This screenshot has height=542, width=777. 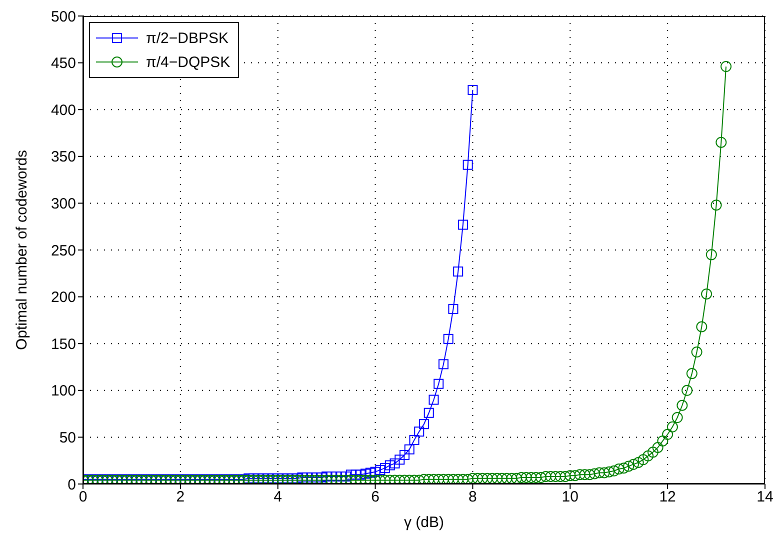 What do you see at coordinates (72, 485) in the screenshot?
I see `y-tick-label: 0` at bounding box center [72, 485].